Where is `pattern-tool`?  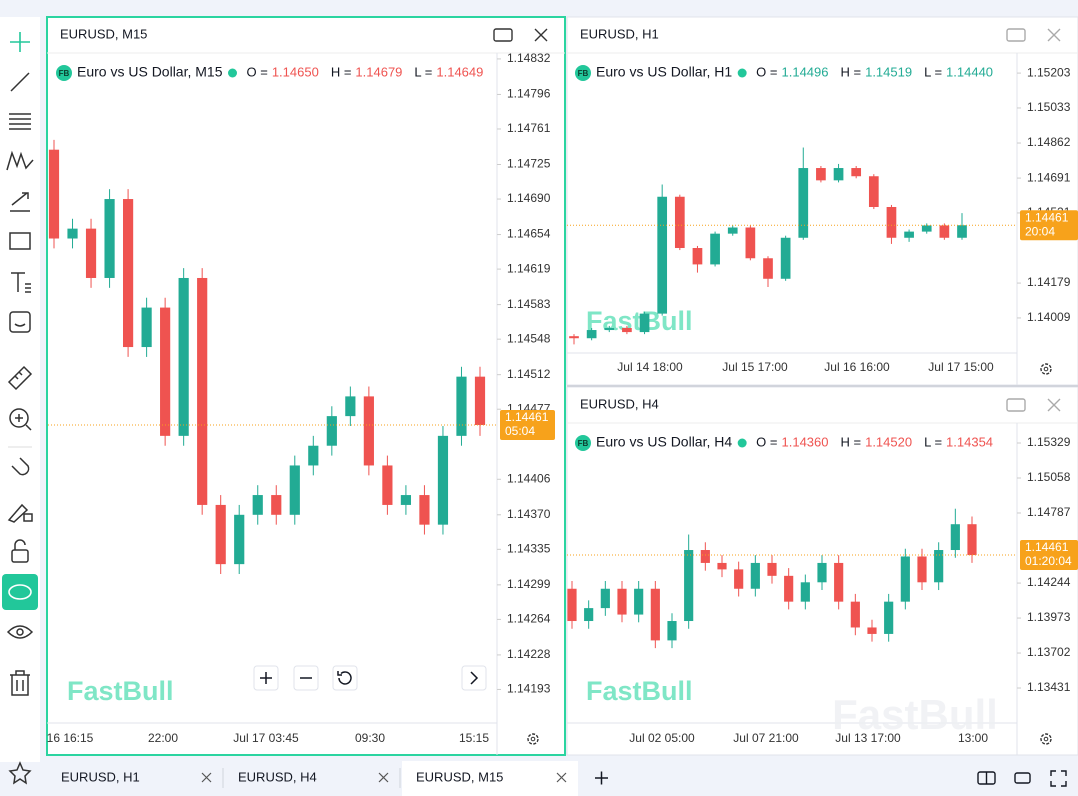 pattern-tool is located at coordinates (20, 160).